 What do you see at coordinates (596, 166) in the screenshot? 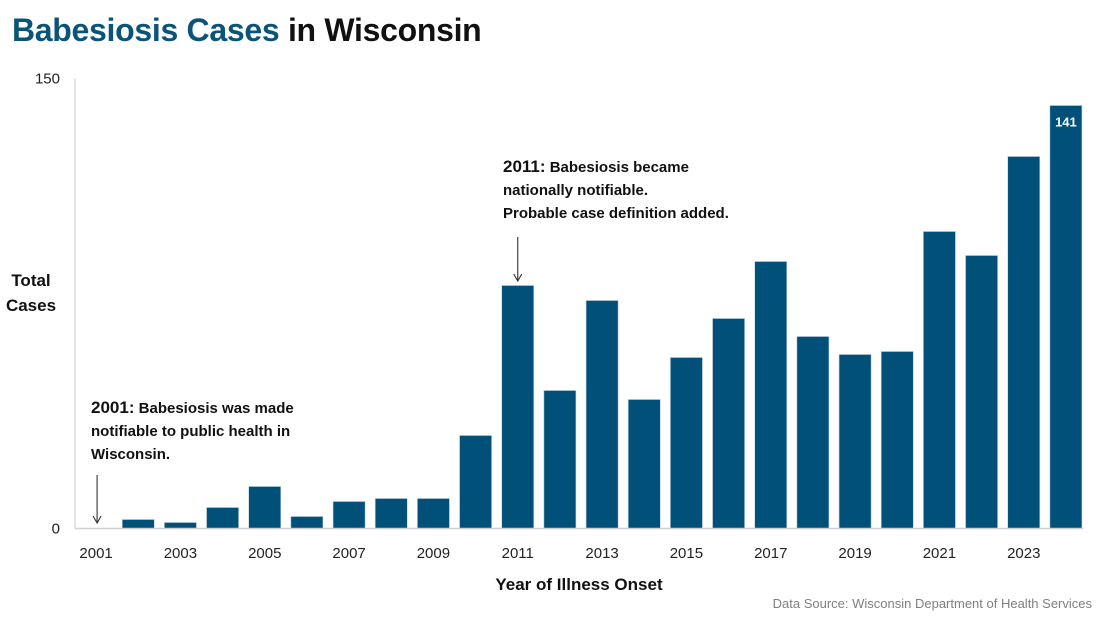
I see `annotation-line: 2011: Babesiosis became` at bounding box center [596, 166].